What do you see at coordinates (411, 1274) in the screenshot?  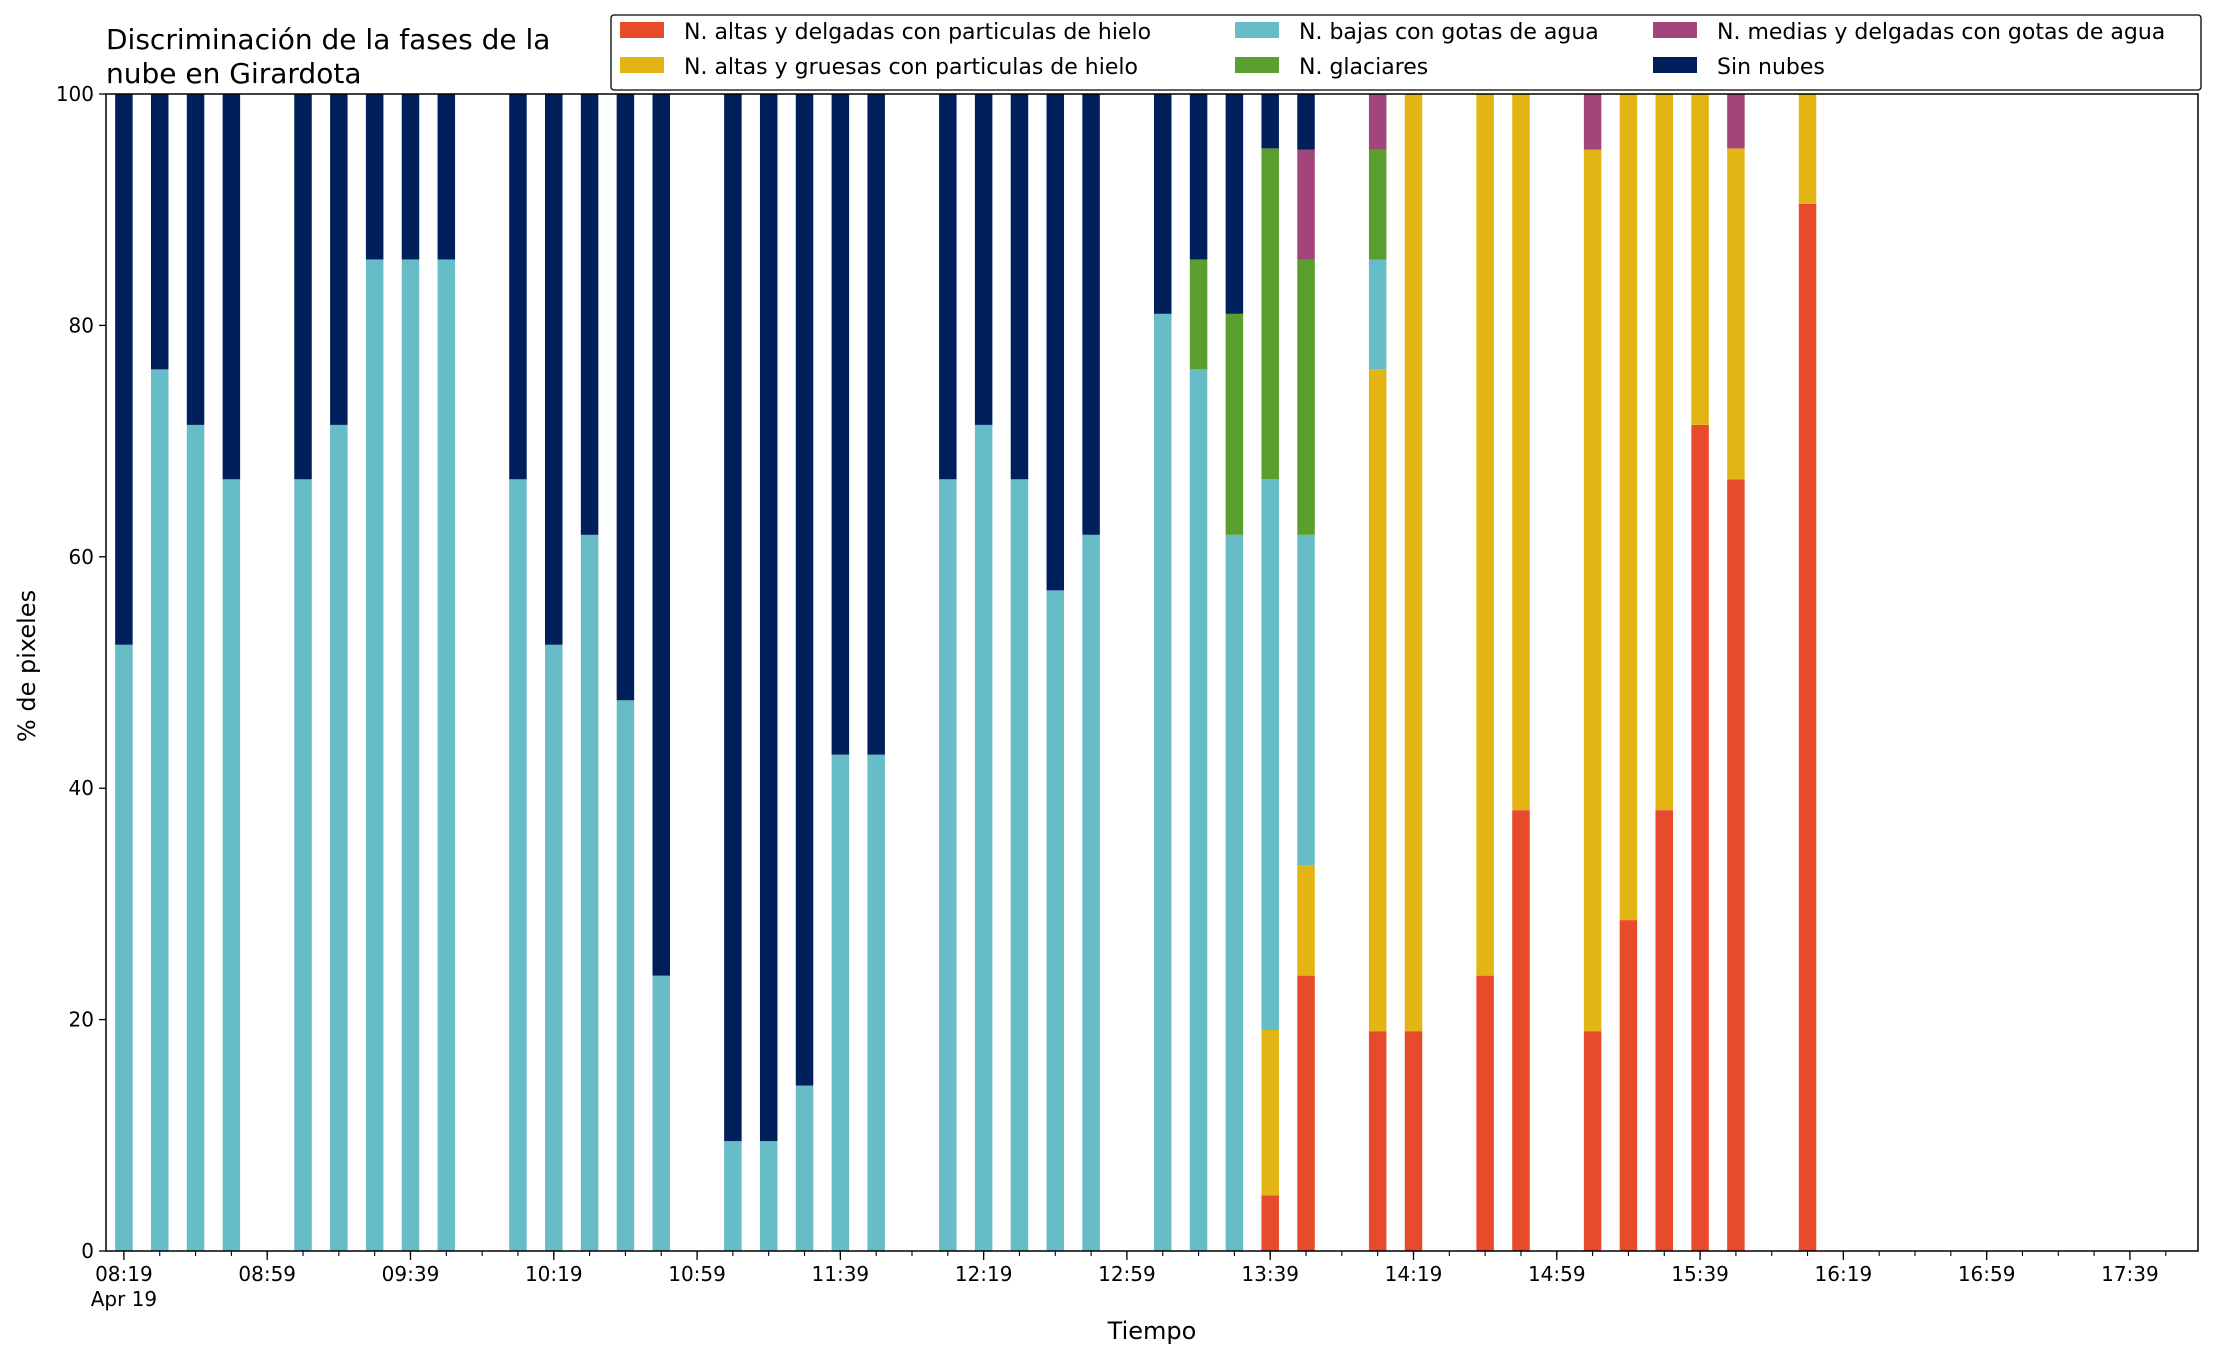 I see `x-tick-label: 09:39` at bounding box center [411, 1274].